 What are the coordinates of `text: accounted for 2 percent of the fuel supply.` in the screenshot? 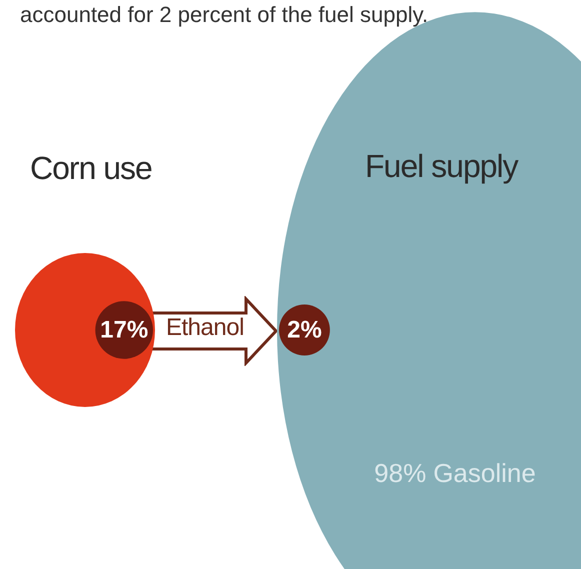 It's located at (224, 15).